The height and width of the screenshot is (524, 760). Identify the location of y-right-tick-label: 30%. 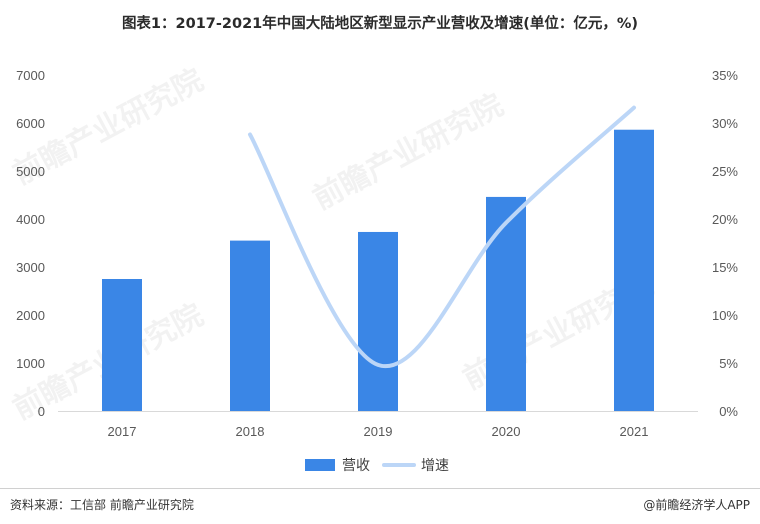
(725, 123).